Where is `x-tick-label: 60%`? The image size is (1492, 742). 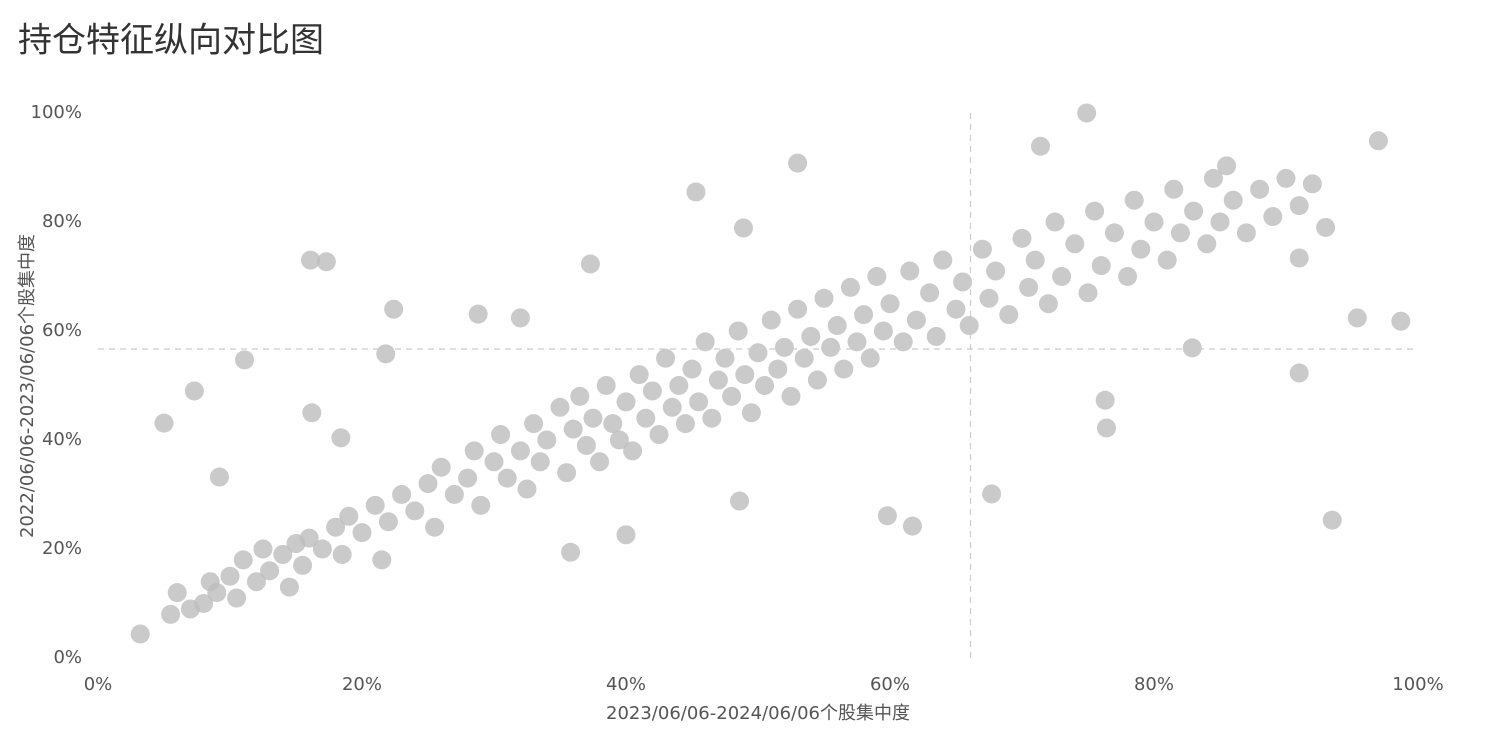
x-tick-label: 60% is located at coordinates (890, 684).